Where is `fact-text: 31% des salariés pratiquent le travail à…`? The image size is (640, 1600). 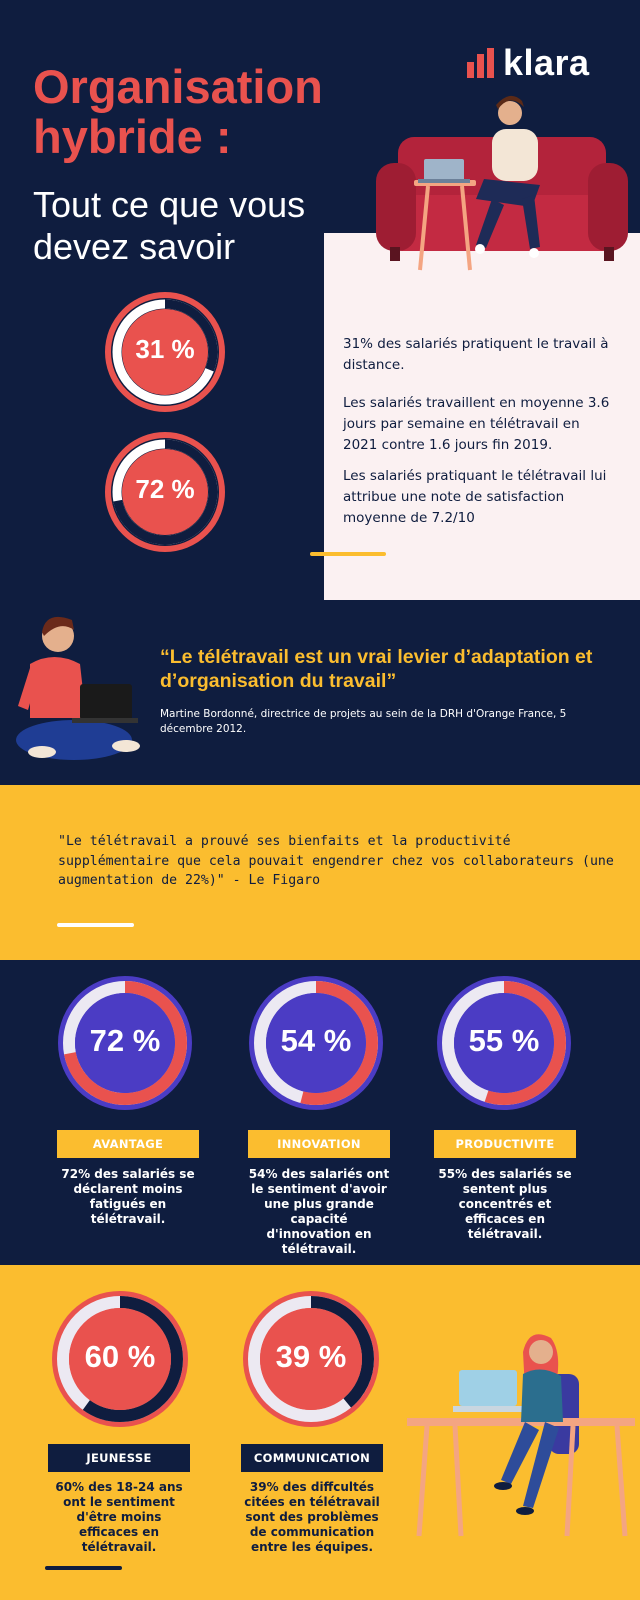
fact-text: 31% des salariés pratiquent le travail à… is located at coordinates (476, 354).